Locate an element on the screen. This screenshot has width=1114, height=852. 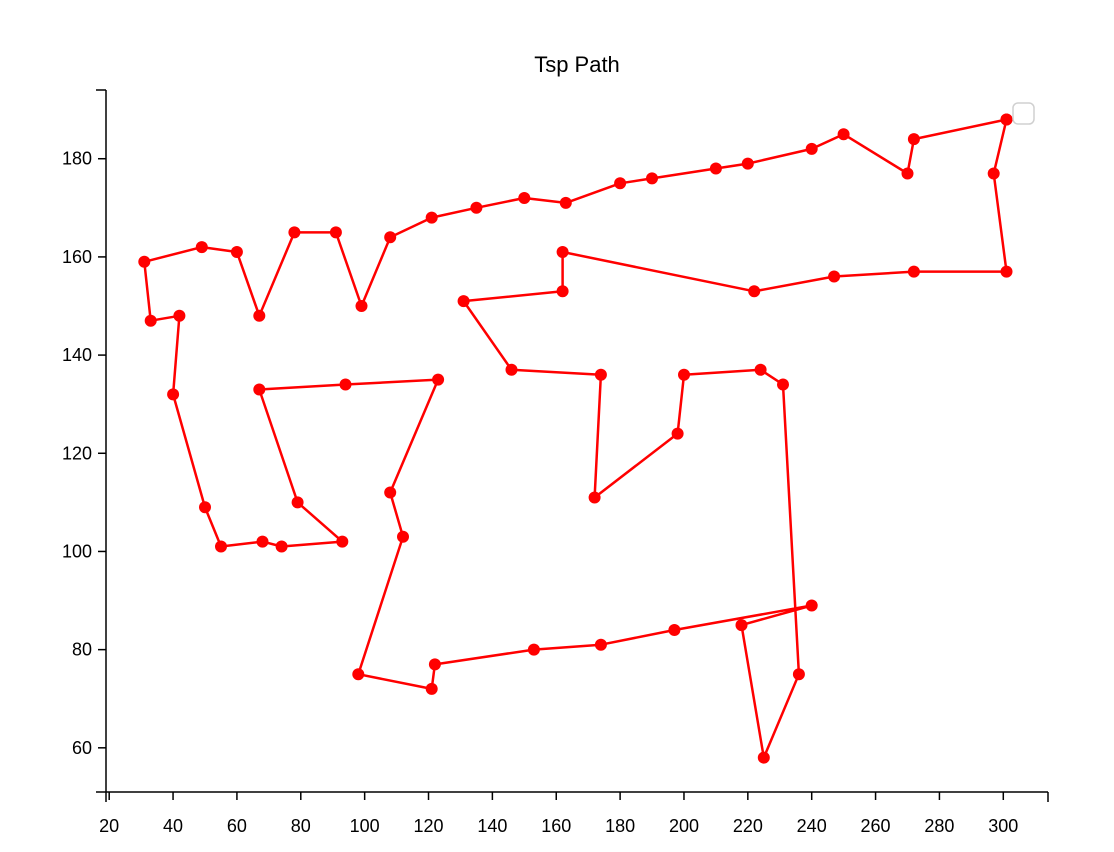
x-tick-label: 80 is located at coordinates (301, 826).